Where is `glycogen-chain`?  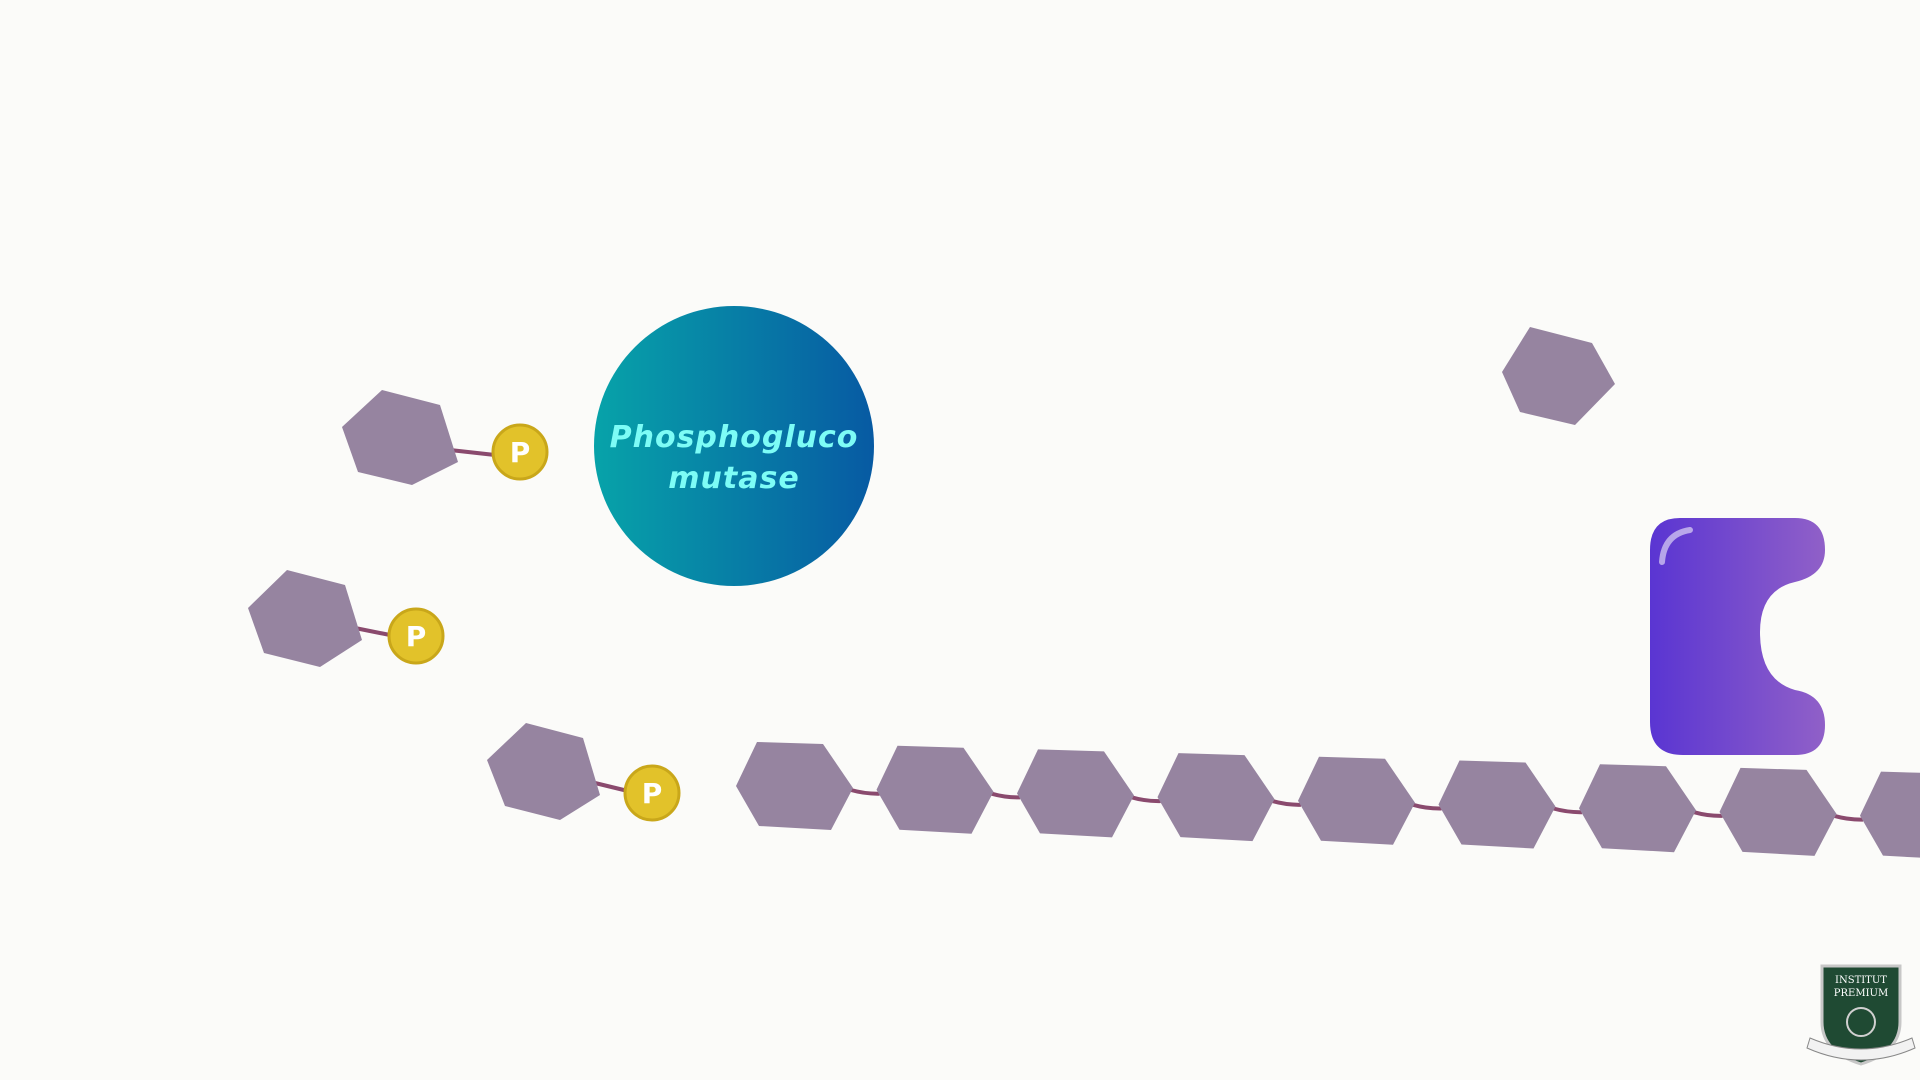 glycogen-chain is located at coordinates (1328, 800).